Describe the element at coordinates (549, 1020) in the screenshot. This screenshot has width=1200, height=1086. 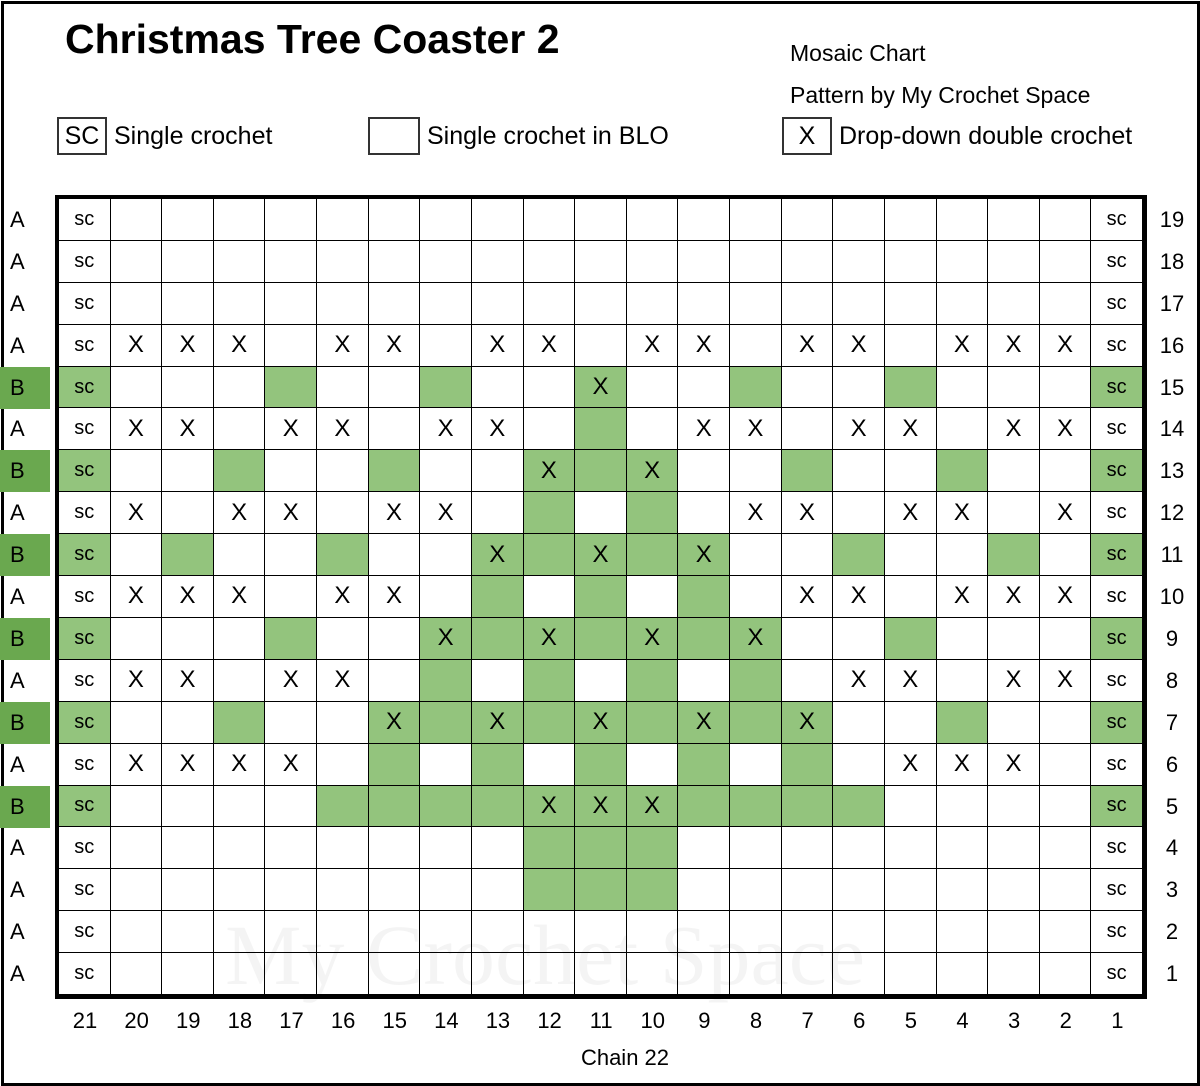
I see `column-number: 12` at that location.